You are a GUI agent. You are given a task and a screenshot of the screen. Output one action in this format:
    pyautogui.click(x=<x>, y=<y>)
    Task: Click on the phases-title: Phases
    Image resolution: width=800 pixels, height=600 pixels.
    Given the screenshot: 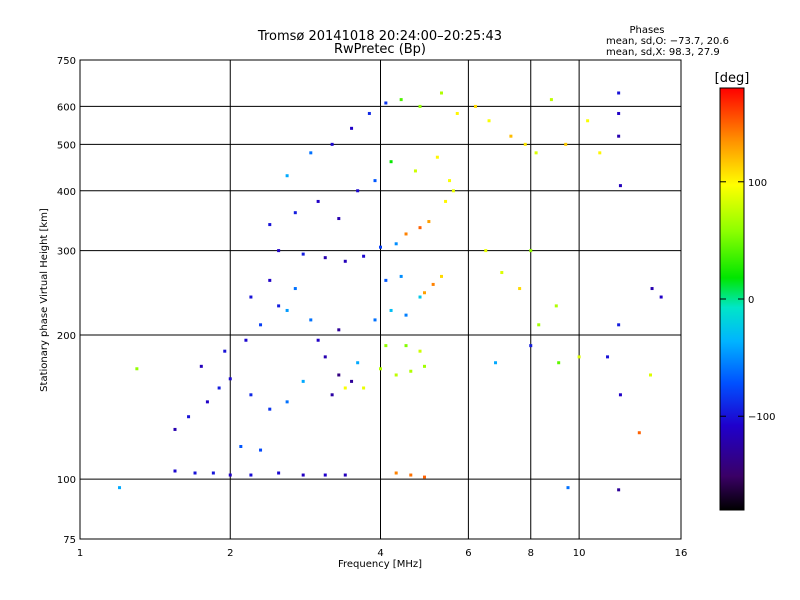 What is the action you would take?
    pyautogui.click(x=646, y=30)
    